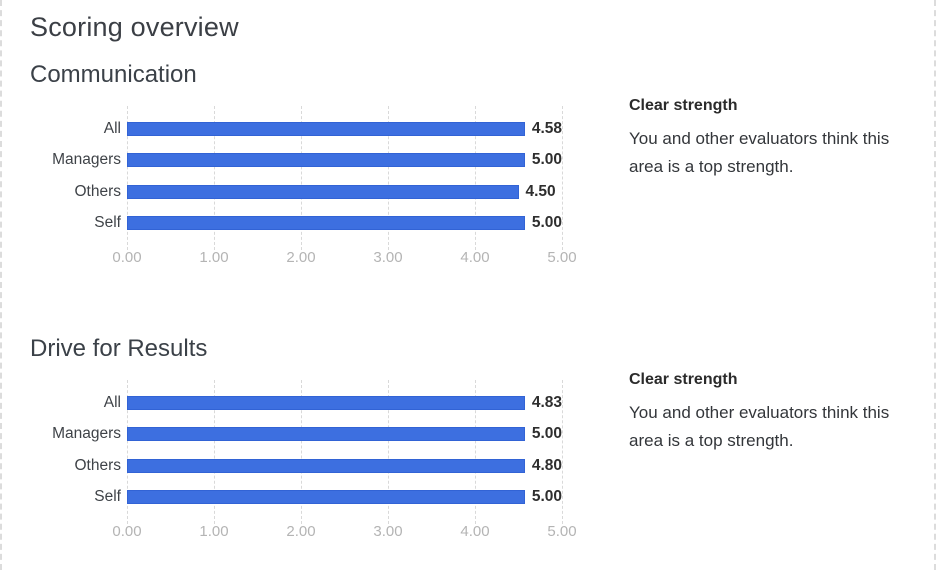 This screenshot has height=570, width=936. I want to click on bar-track: 4.80, so click(344, 466).